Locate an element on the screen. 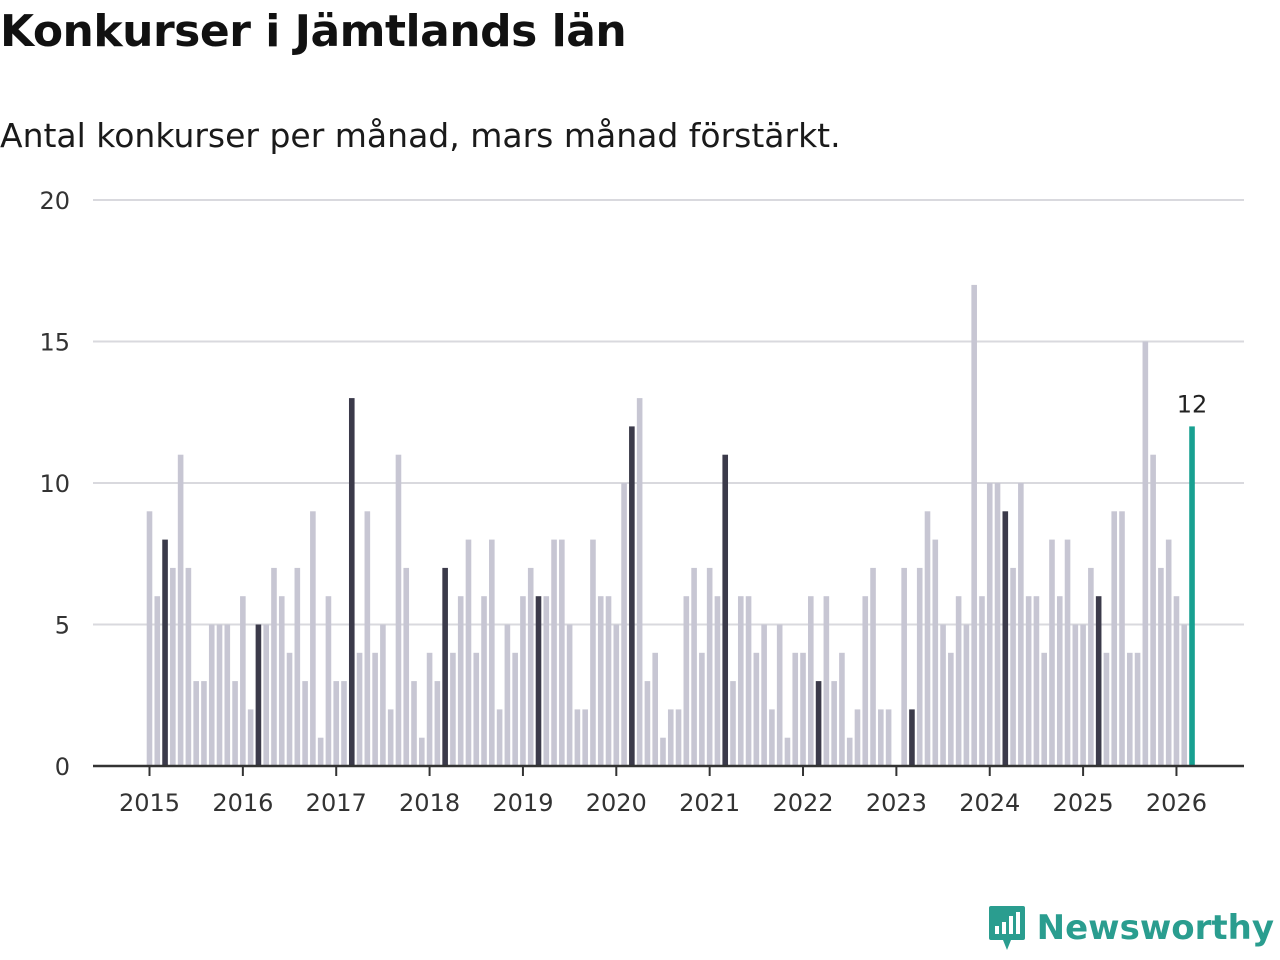 The image size is (1280, 960). y-tick-label: 5 is located at coordinates (62, 626).